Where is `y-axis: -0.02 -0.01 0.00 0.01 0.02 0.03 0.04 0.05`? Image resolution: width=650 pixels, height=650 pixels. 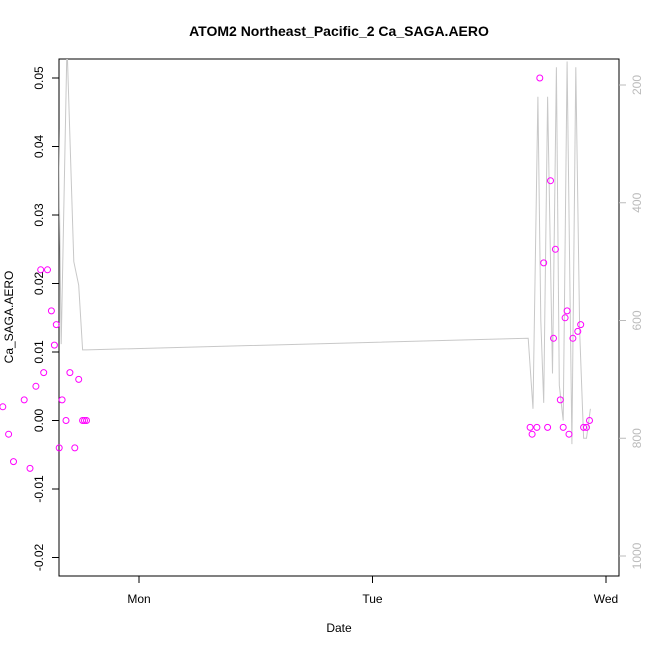
y-axis: -0.02 -0.01 0.00 0.01 0.02 0.03 0.04 0.05 is located at coordinates (45, 318).